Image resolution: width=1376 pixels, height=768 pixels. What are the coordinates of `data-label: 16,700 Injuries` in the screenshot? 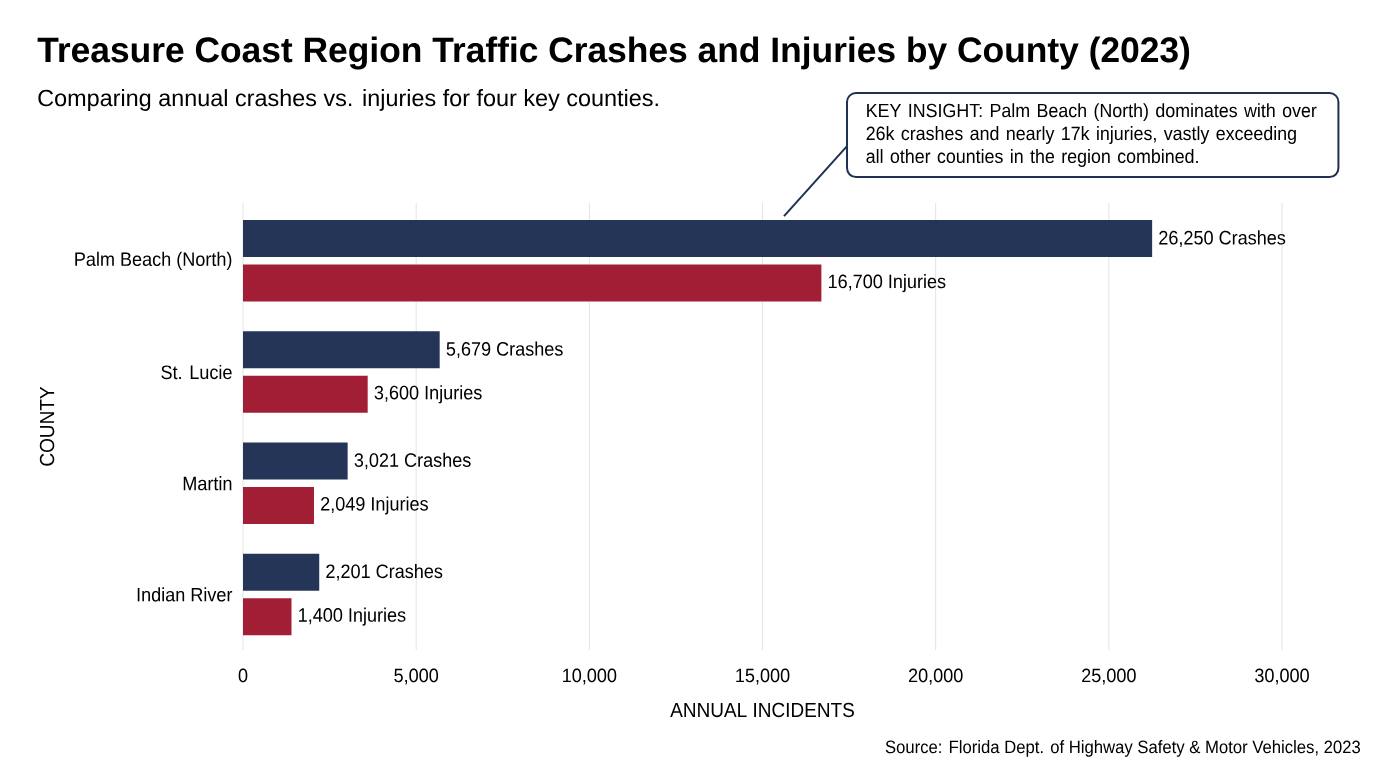 It's located at (887, 283).